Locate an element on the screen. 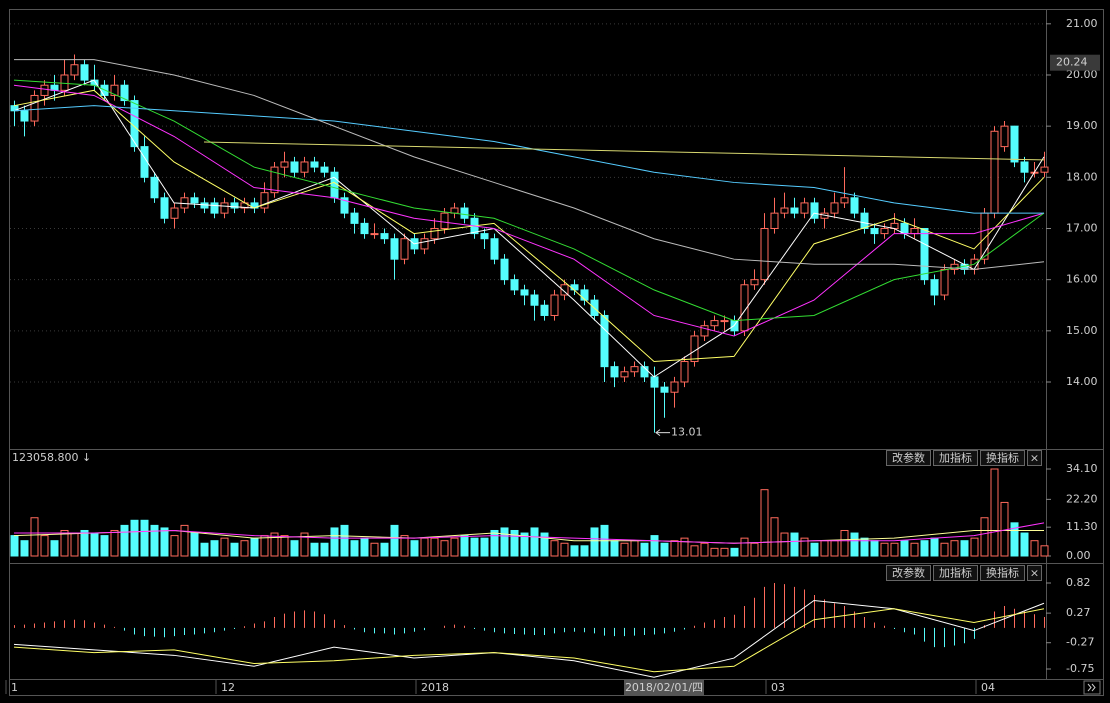  y-tick-label: 0.00 is located at coordinates (1078, 555).